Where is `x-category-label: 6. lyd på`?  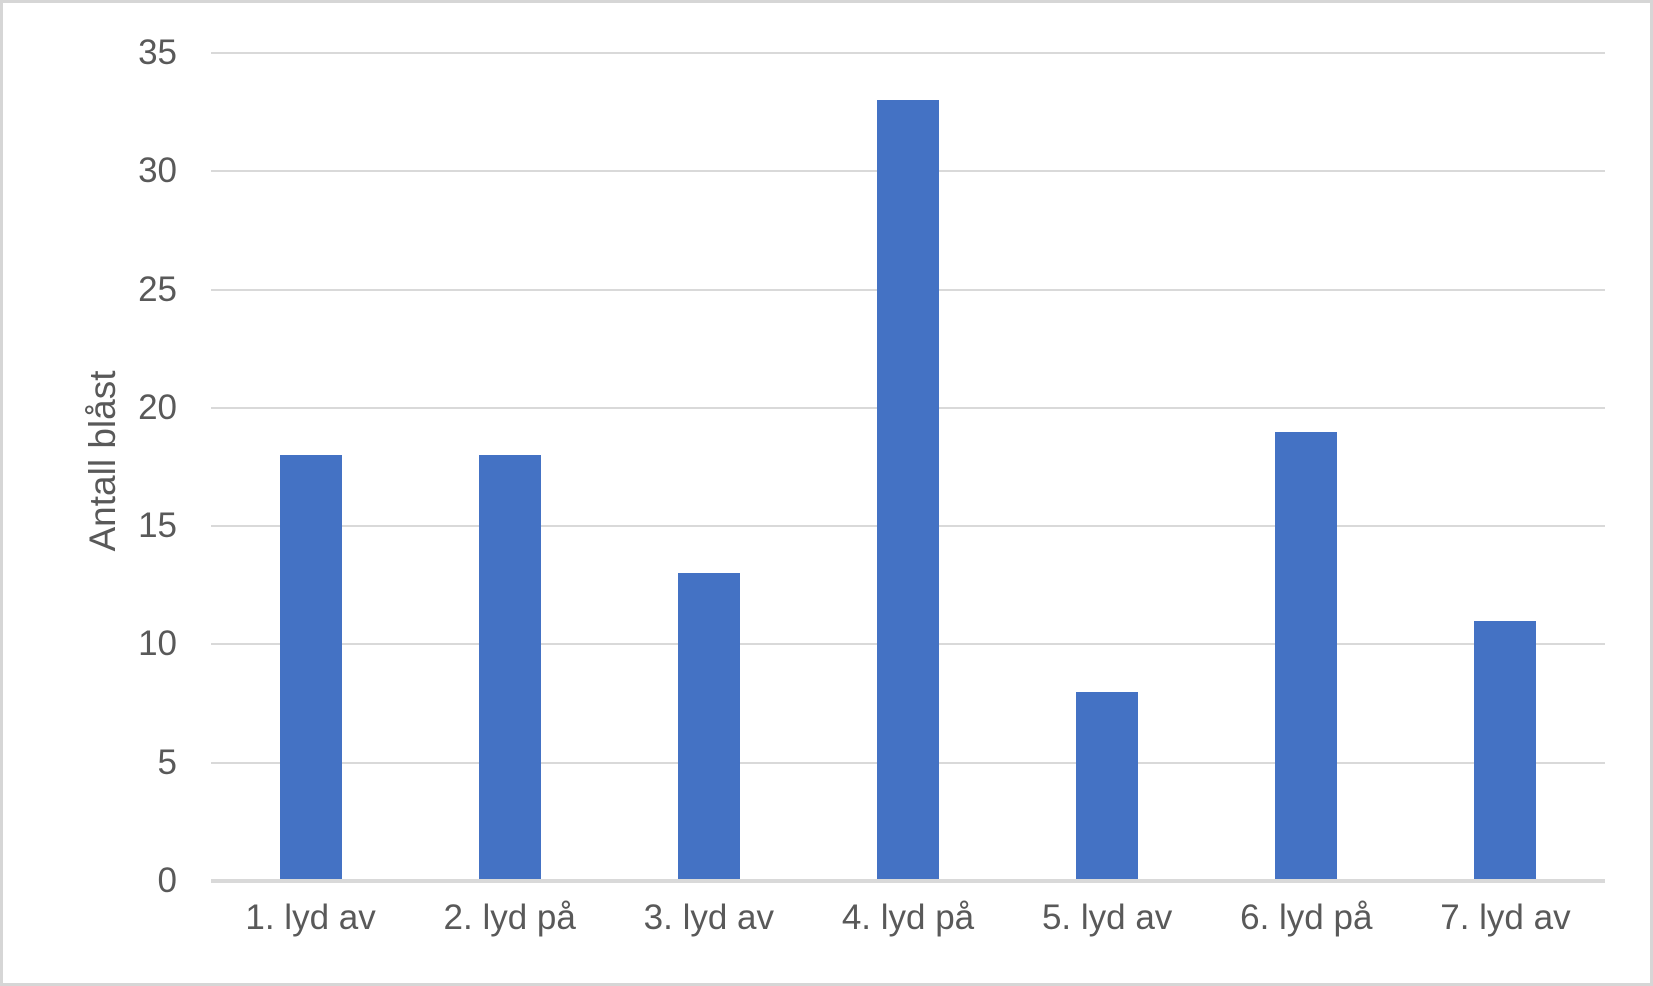
x-category-label: 6. lyd på is located at coordinates (1306, 917).